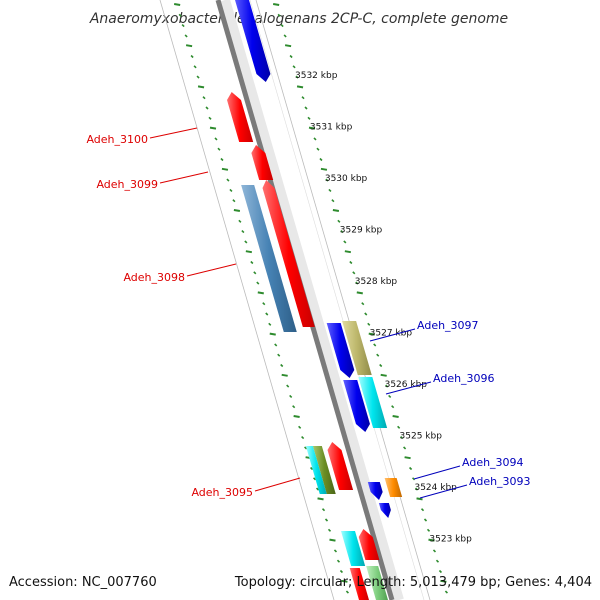 Image resolution: width=600 pixels, height=600 pixels. Describe the element at coordinates (450, 540) in the screenshot. I see `kbp-scale-label: 3523 kbp` at that location.